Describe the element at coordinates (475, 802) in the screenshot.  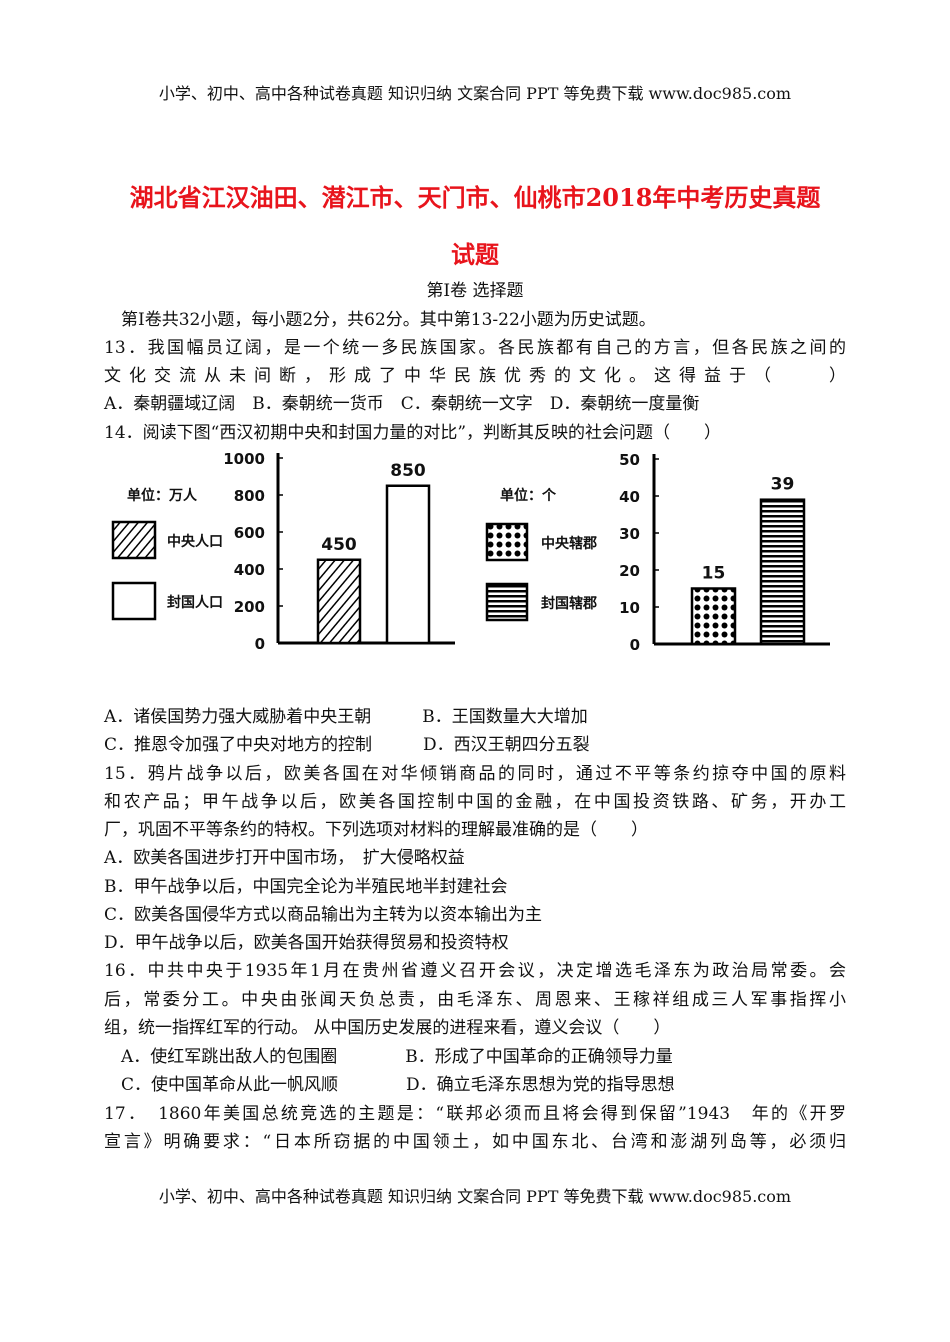
I see `text-line: 和农产品；甲午战争以后，欧美各国控制中国的金融，在中国投资铁路、矿务，开办工` at that location.